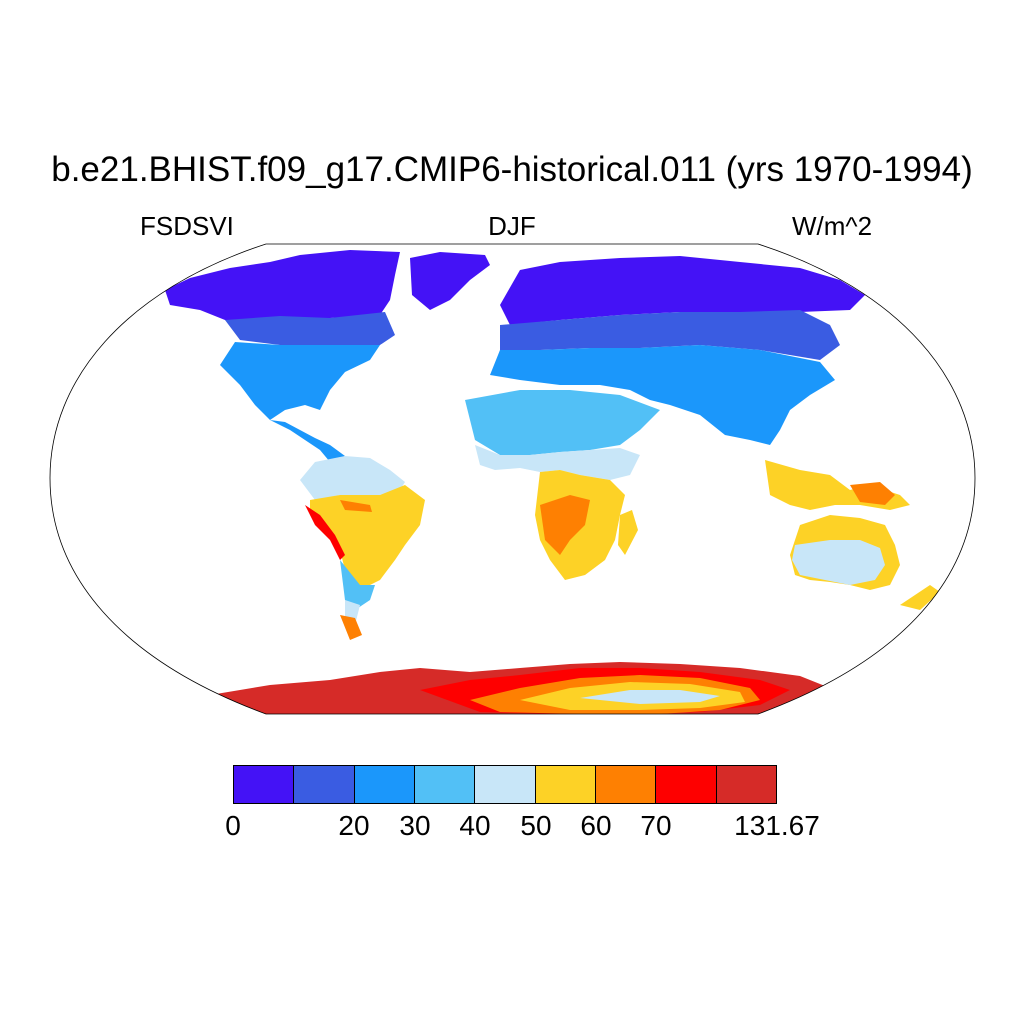 The height and width of the screenshot is (1024, 1024). I want to click on colorbar-tick-label: 50, so click(536, 825).